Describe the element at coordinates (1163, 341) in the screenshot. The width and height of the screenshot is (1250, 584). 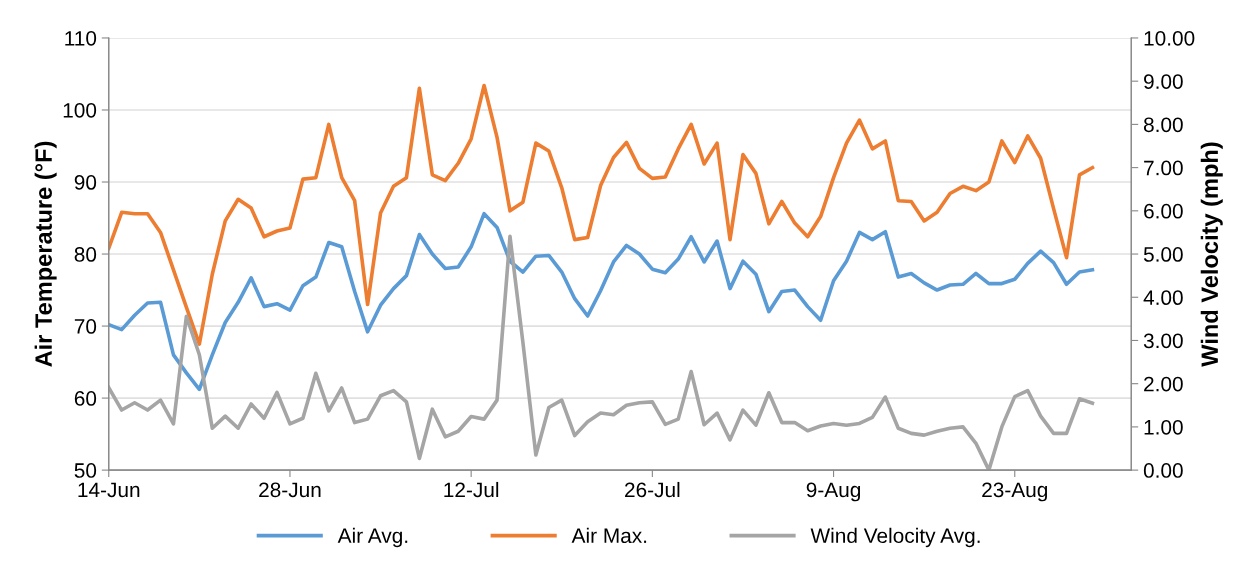
I see `y2-tick-label: 3.00` at that location.